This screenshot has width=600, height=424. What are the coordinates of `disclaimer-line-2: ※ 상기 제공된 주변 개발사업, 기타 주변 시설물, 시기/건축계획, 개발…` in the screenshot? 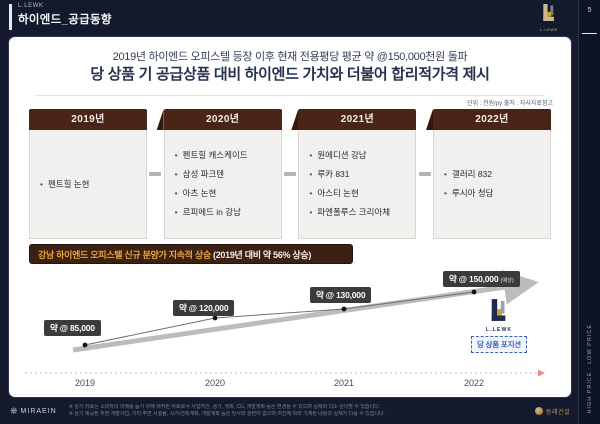 It's located at (227, 414).